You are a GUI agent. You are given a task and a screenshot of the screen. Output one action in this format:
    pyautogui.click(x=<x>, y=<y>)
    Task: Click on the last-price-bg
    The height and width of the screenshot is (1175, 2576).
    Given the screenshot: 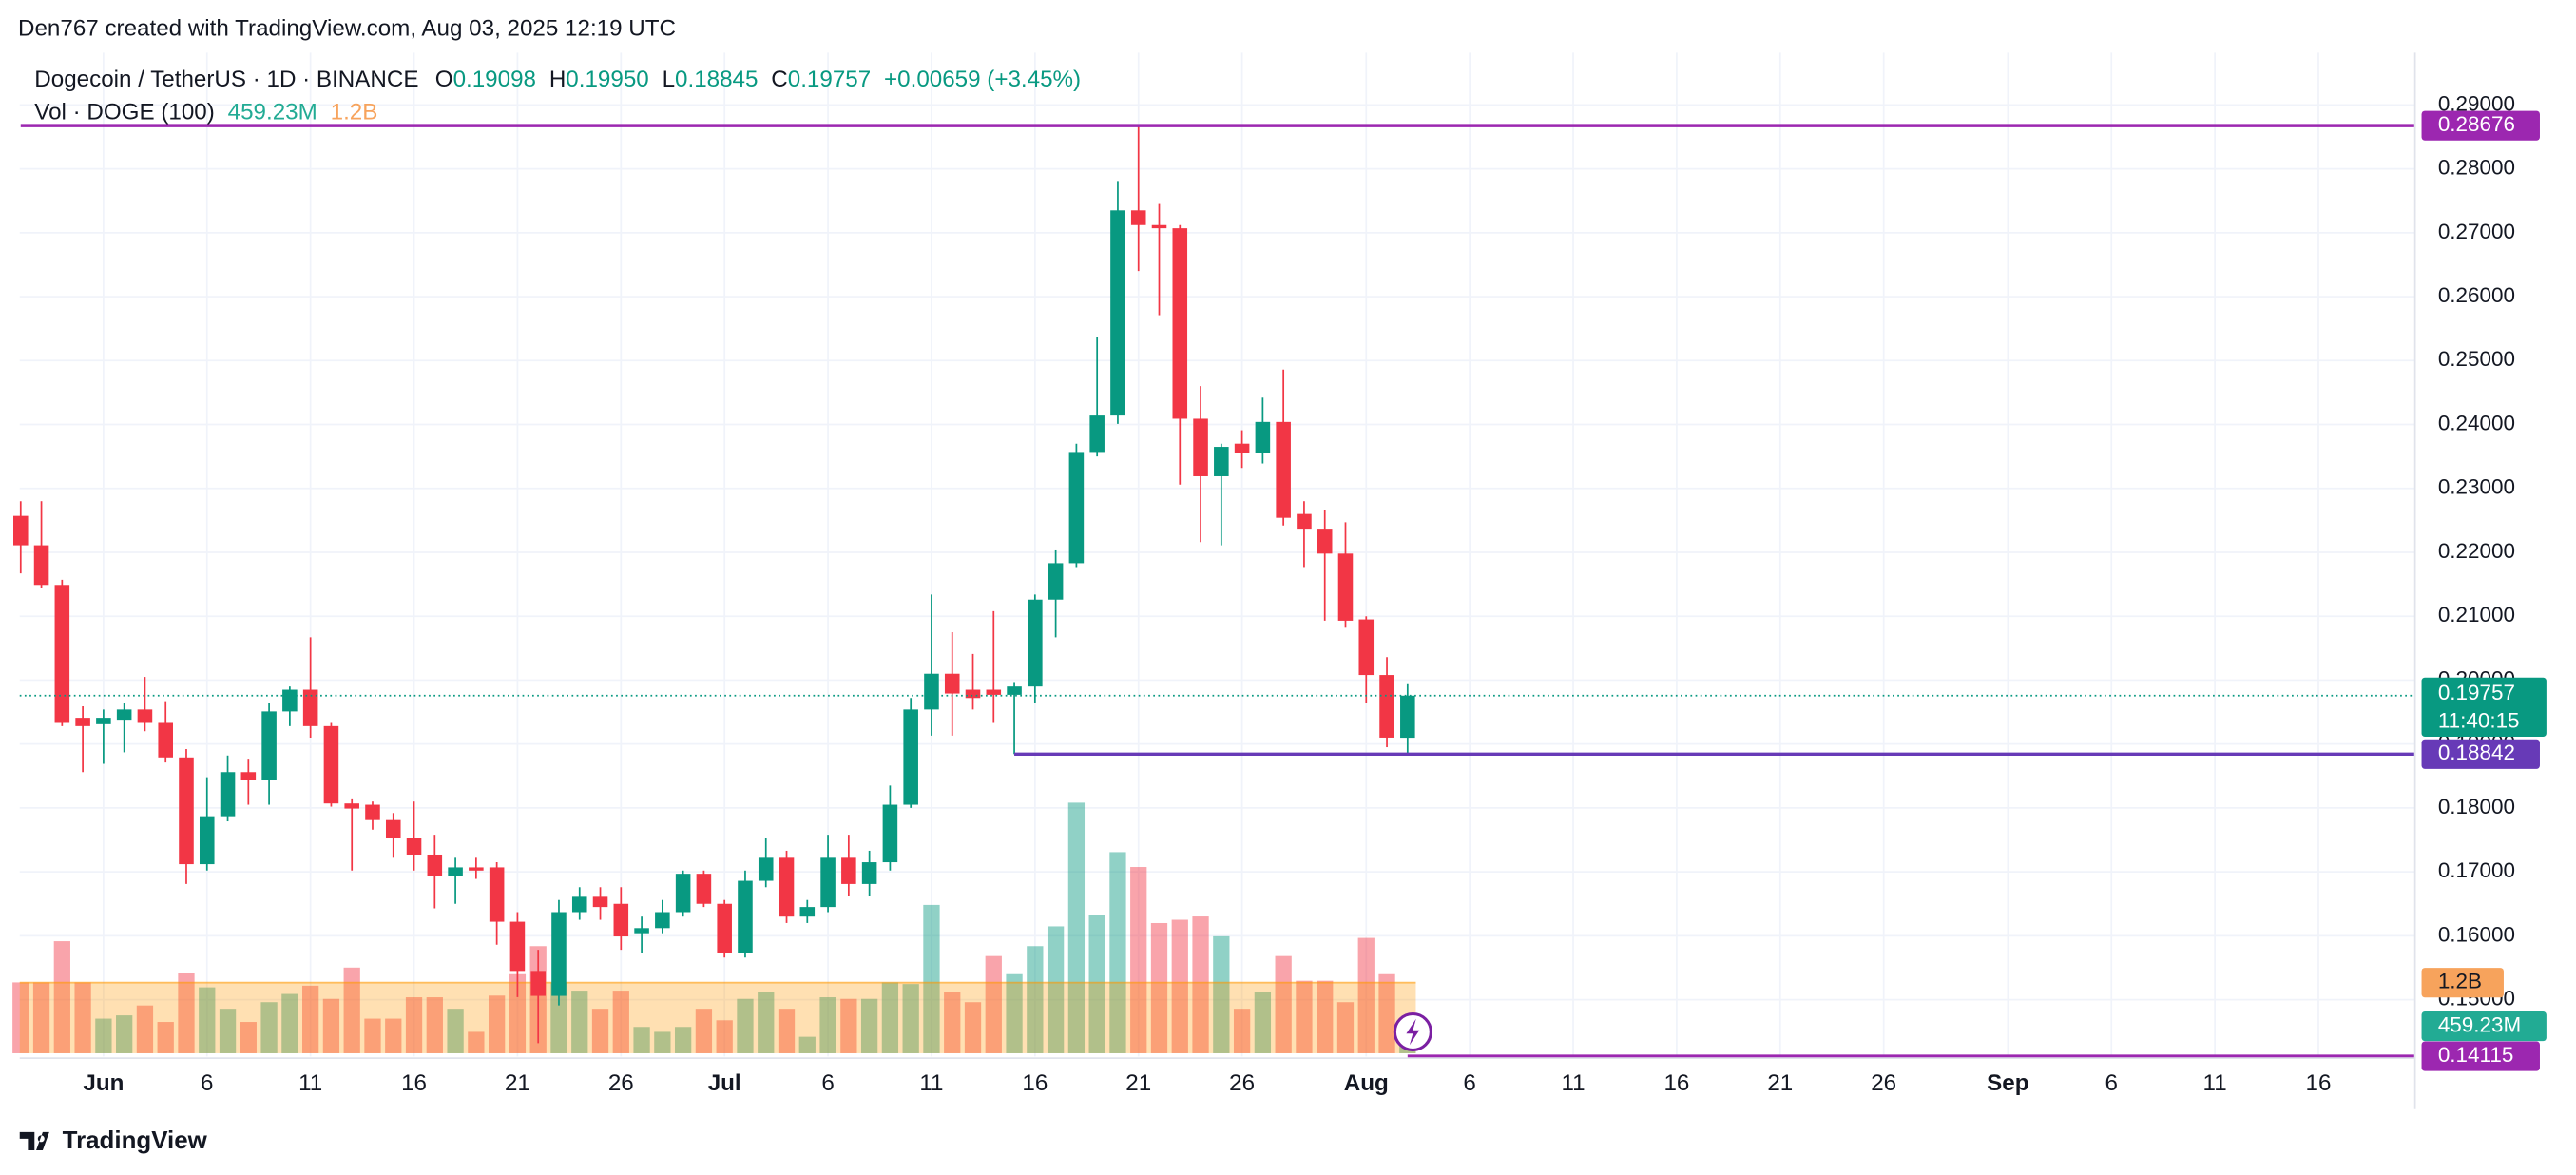 What is the action you would take?
    pyautogui.click(x=2484, y=707)
    